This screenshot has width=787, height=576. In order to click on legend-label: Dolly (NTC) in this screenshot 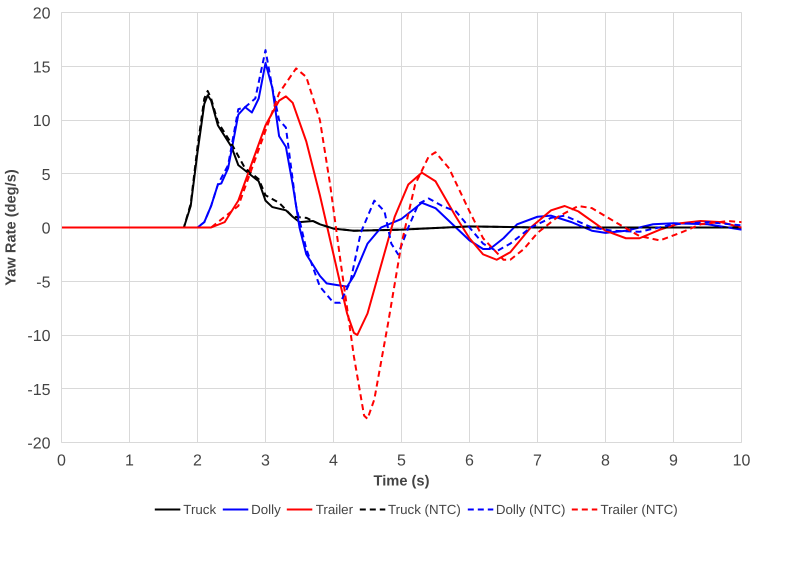, I will do `click(531, 509)`.